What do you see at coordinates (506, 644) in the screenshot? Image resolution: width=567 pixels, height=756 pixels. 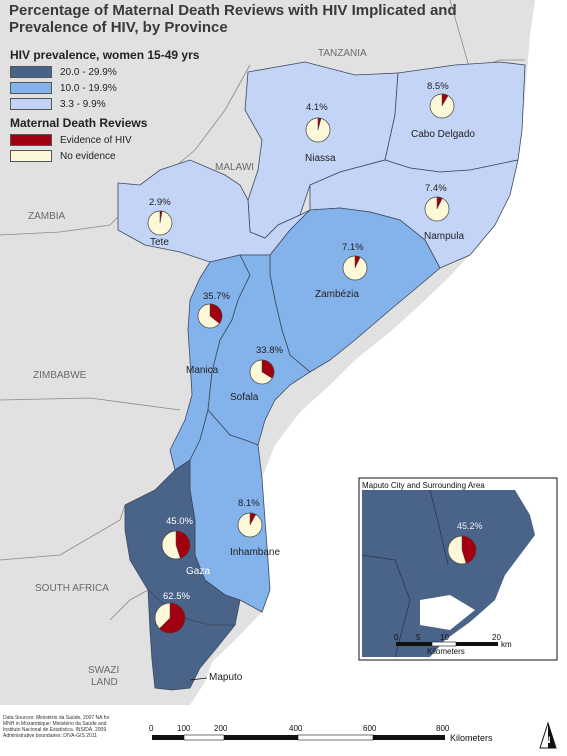 I see `inset-scale-unit: km` at bounding box center [506, 644].